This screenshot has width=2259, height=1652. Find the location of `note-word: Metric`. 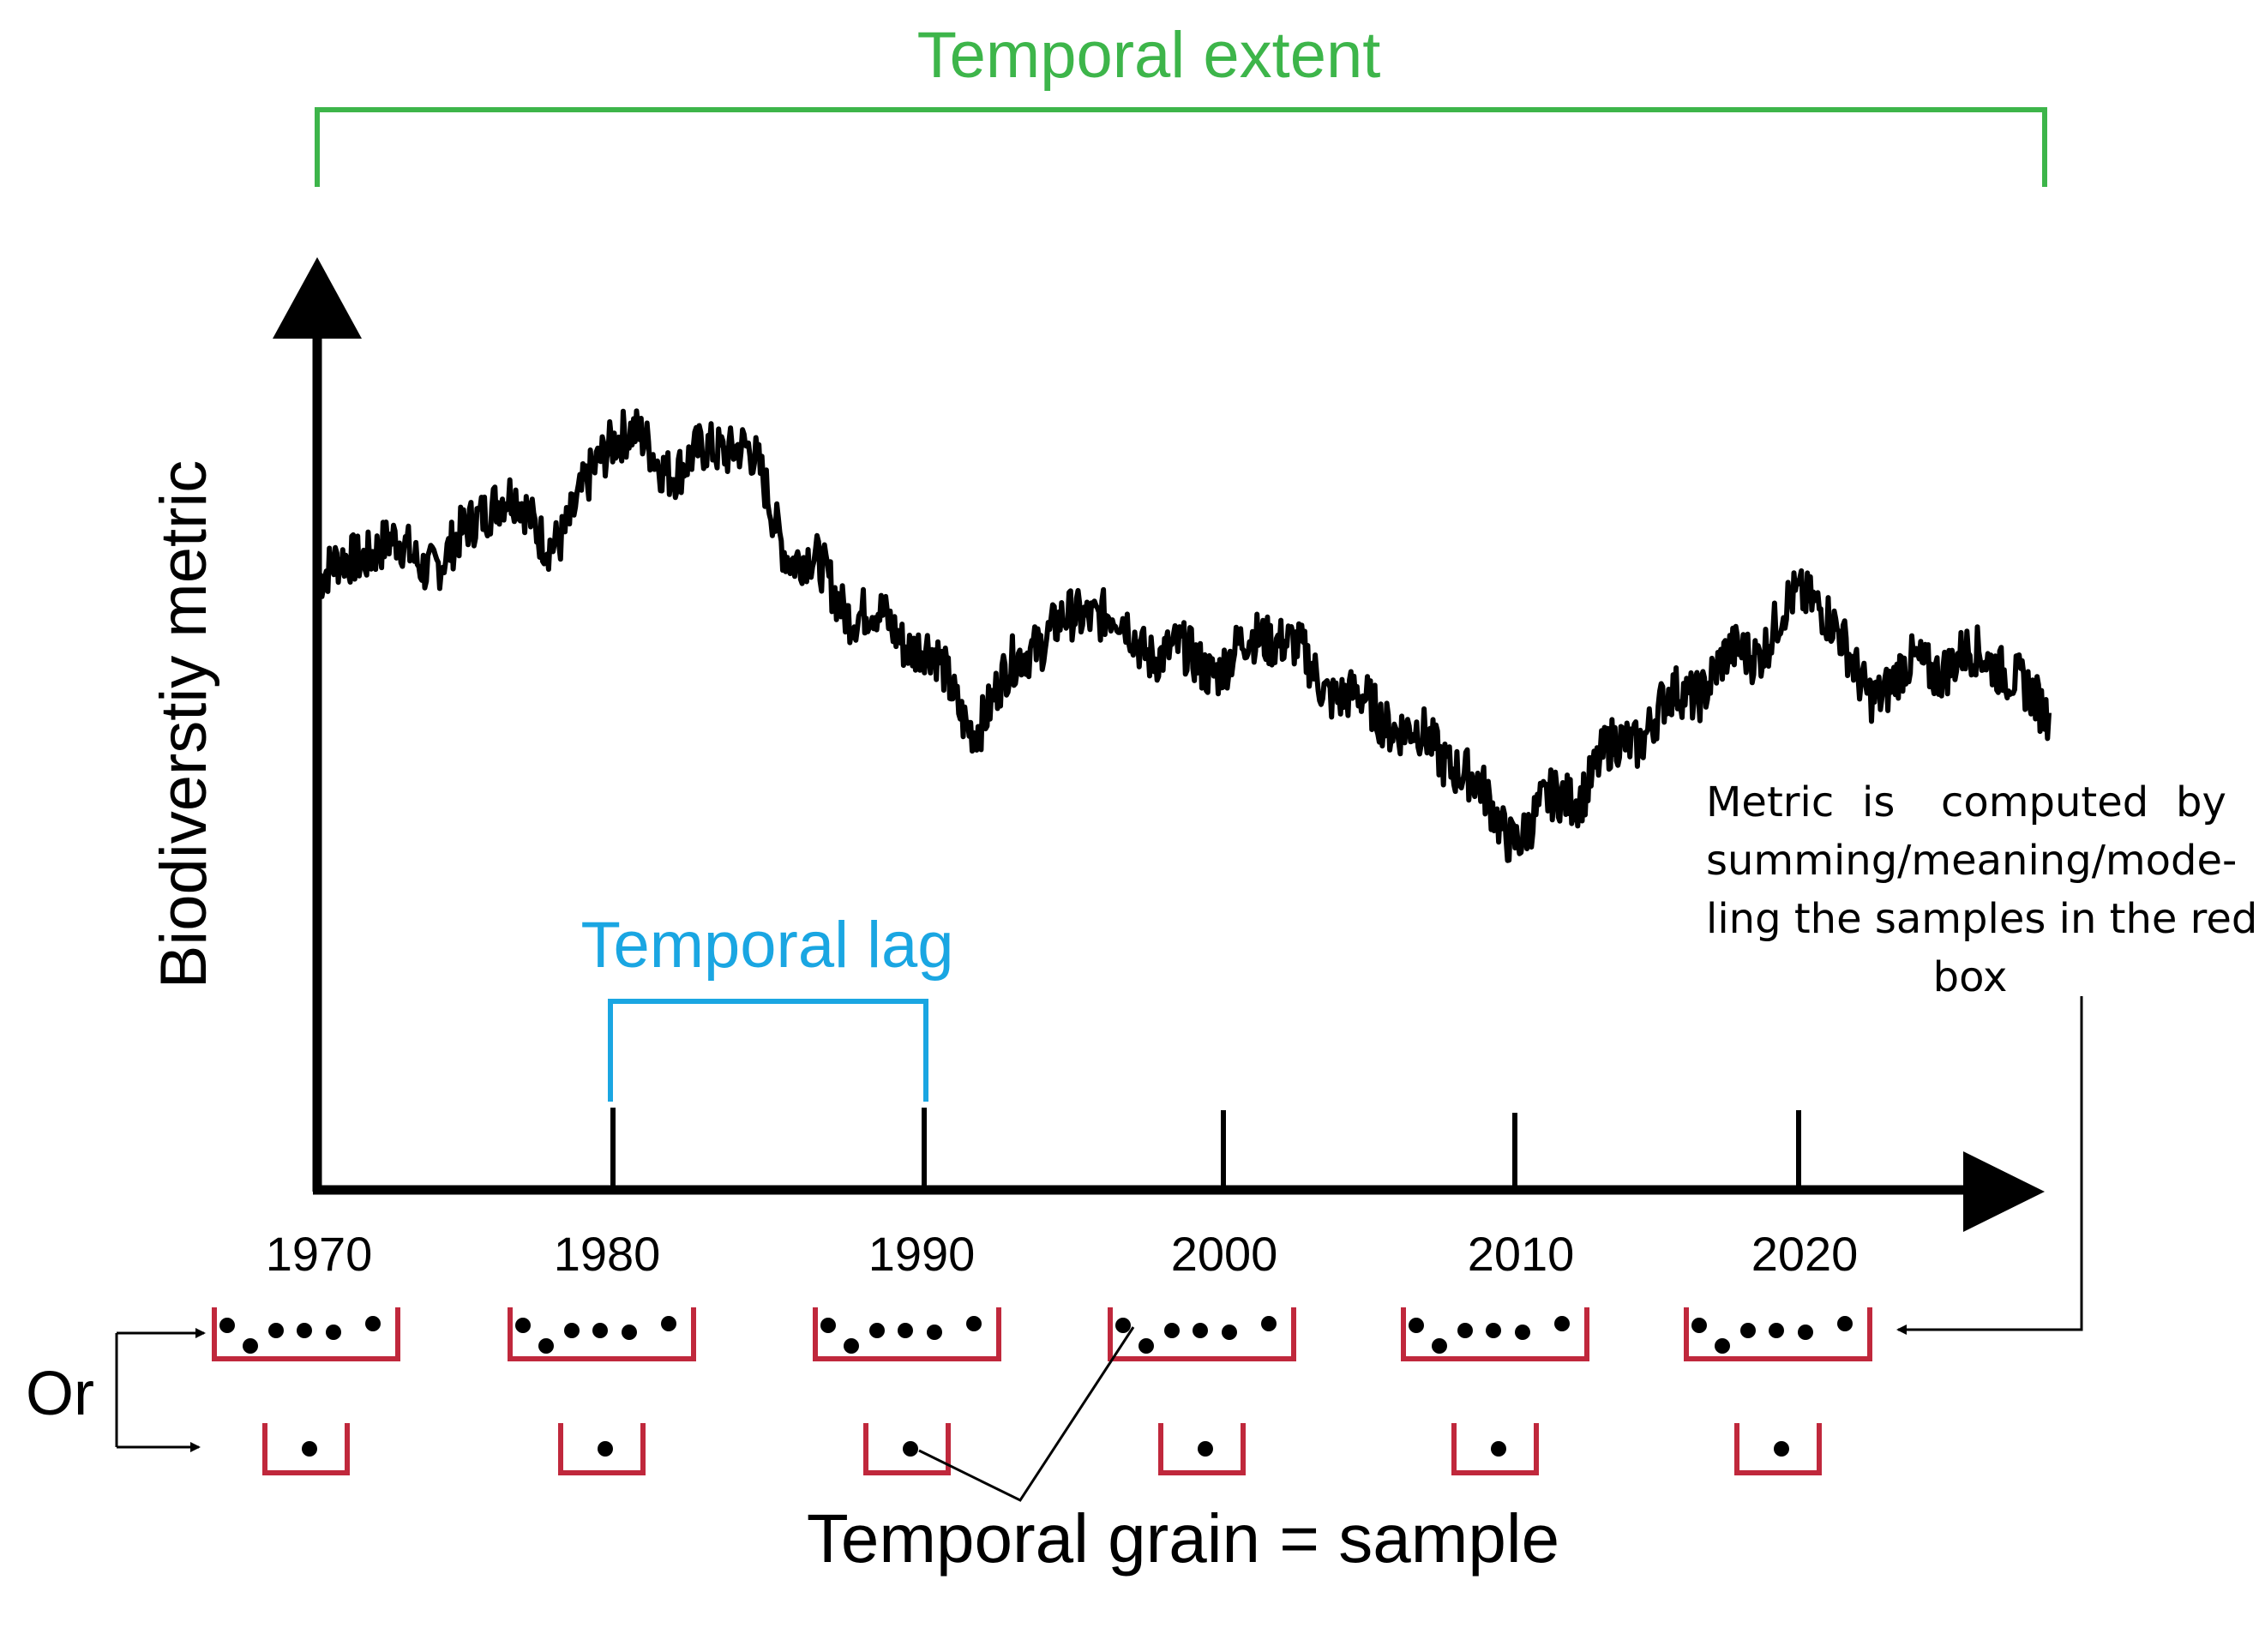

note-word: Metric is located at coordinates (1770, 802).